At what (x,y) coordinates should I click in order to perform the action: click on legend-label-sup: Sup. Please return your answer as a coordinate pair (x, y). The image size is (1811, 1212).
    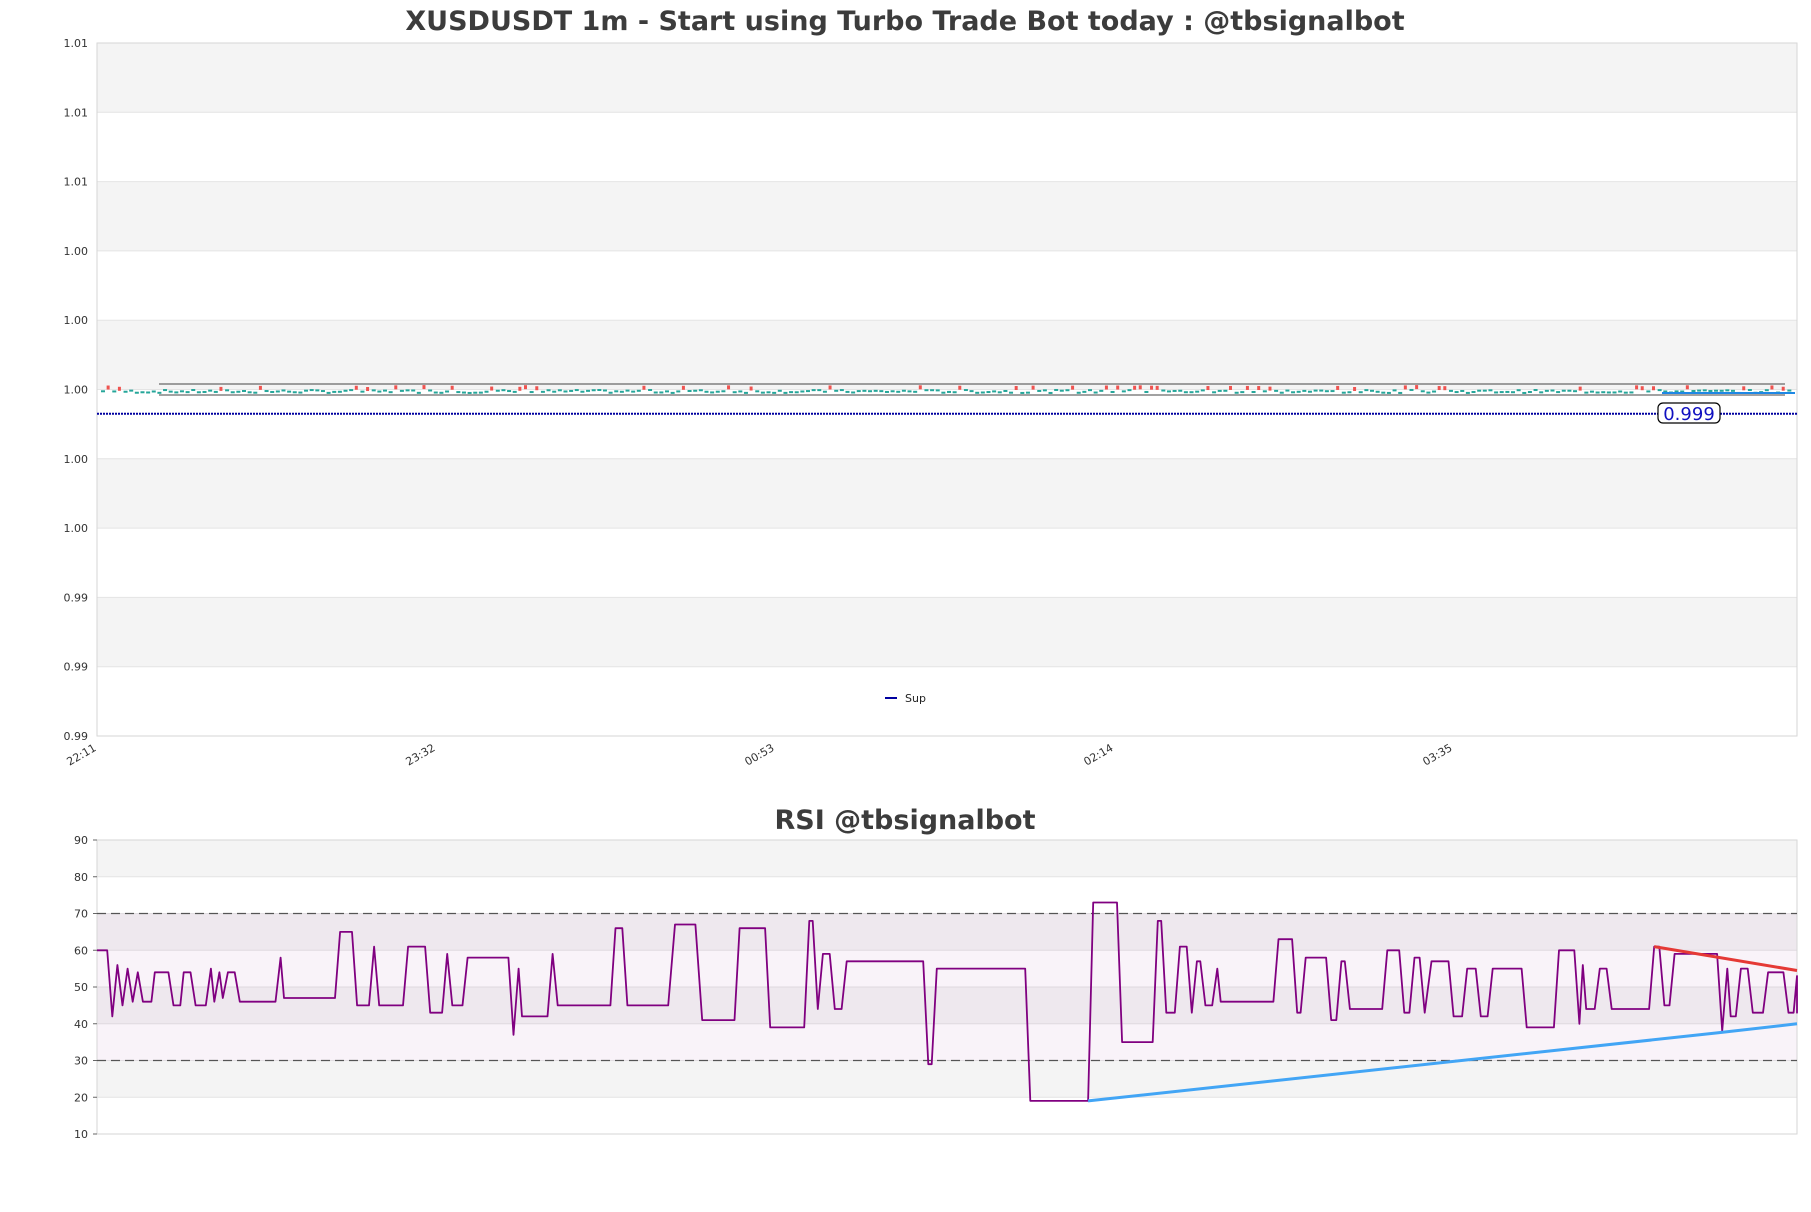
    Looking at the image, I should click on (915, 698).